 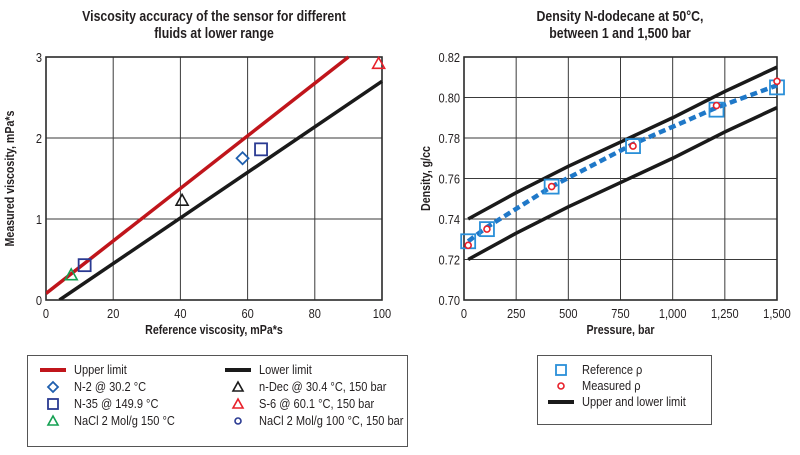 What do you see at coordinates (516, 313) in the screenshot?
I see `right-x-tick-label: 250` at bounding box center [516, 313].